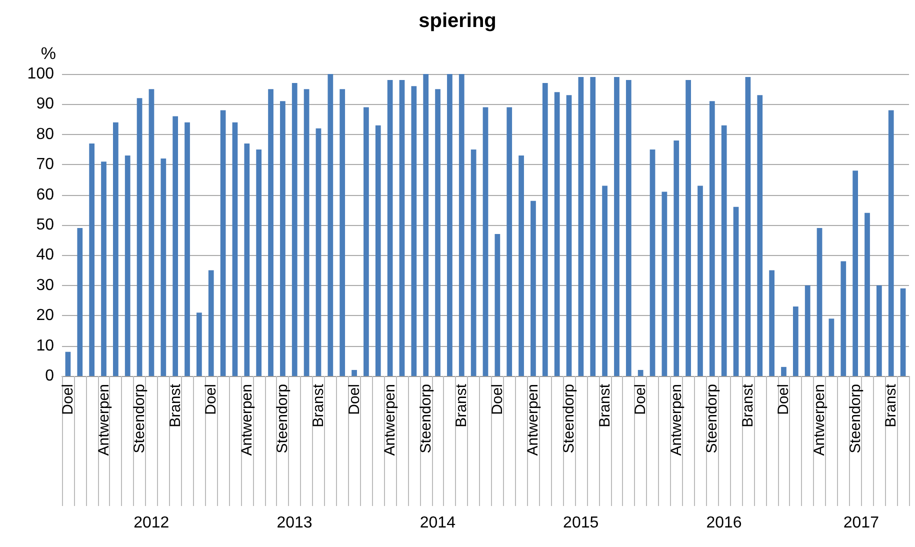 This screenshot has height=547, width=915. Describe the element at coordinates (49, 376) in the screenshot. I see `y-tick-label: 0` at that location.